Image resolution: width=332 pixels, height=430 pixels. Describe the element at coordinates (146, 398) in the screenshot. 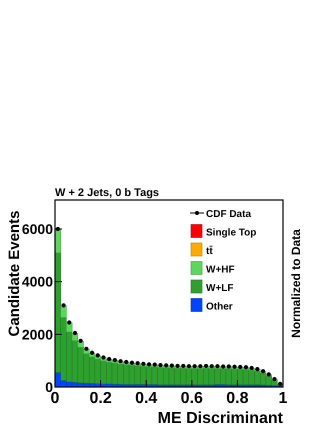

I see `x-tick-label: 0.4` at that location.